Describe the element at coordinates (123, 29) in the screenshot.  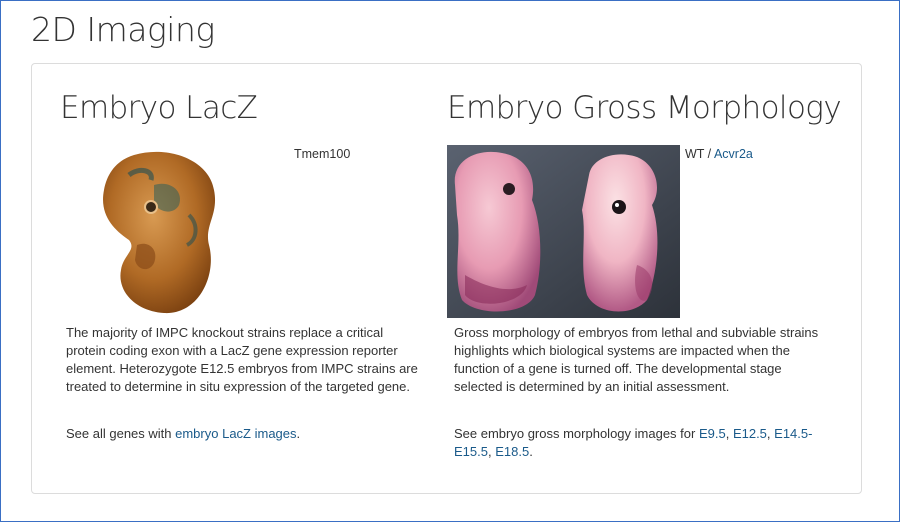
I see `page-title: 2D Imaging` at that location.